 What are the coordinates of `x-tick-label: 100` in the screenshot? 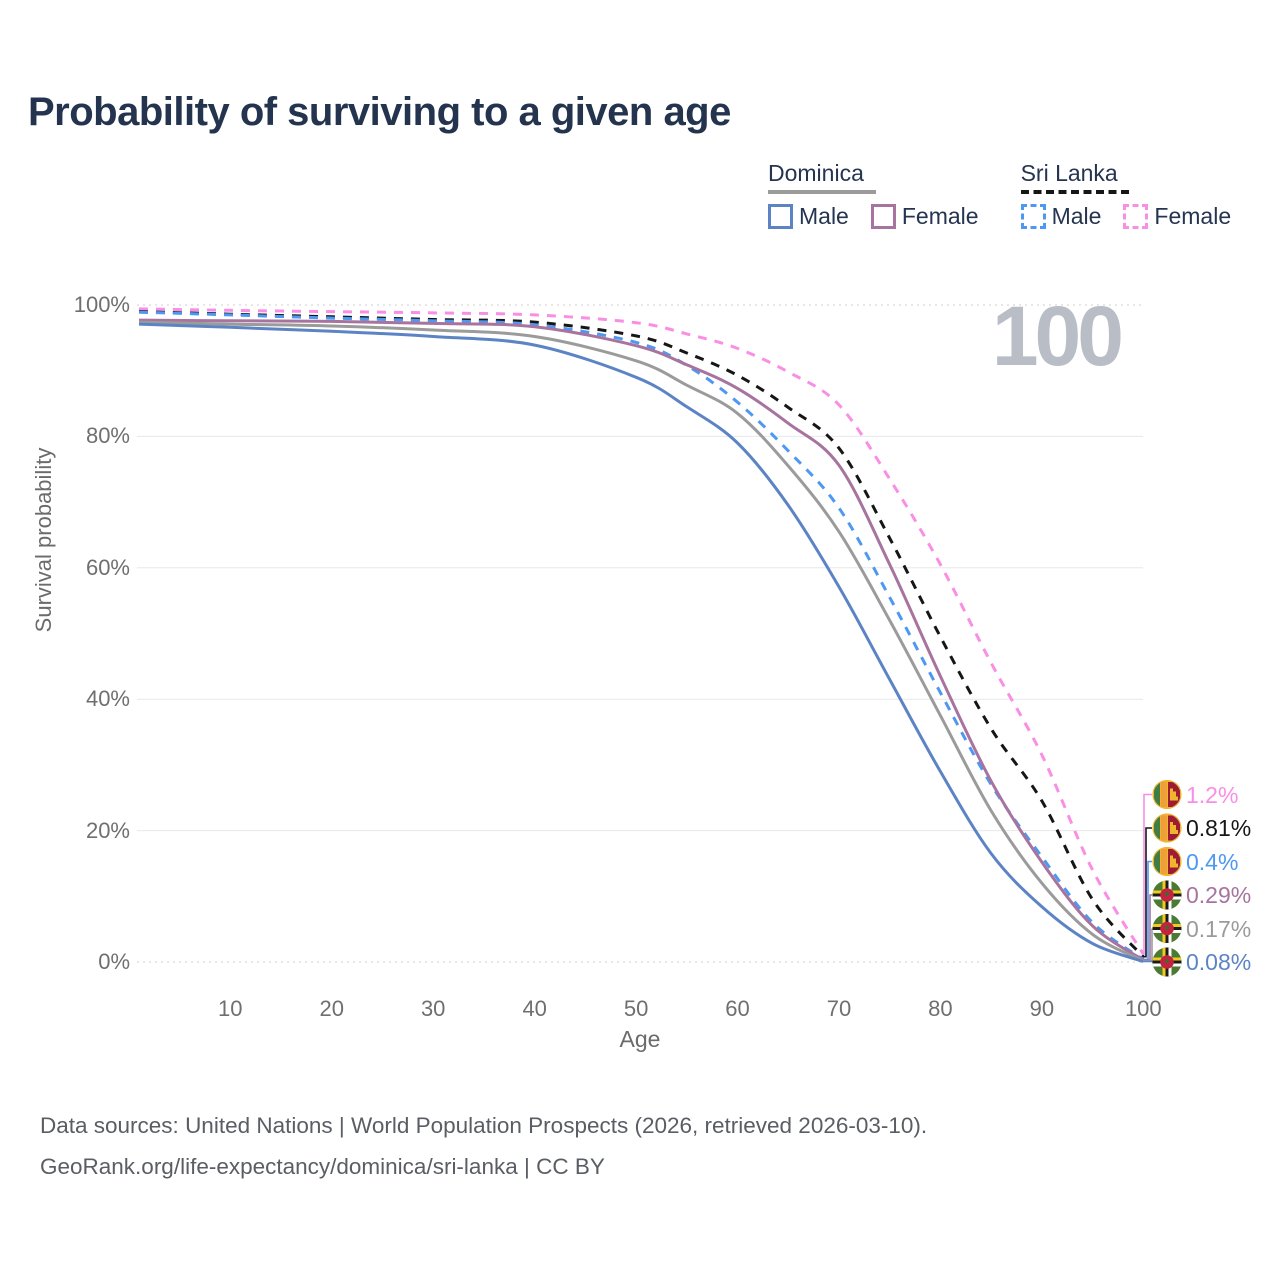 It's located at (1143, 1008).